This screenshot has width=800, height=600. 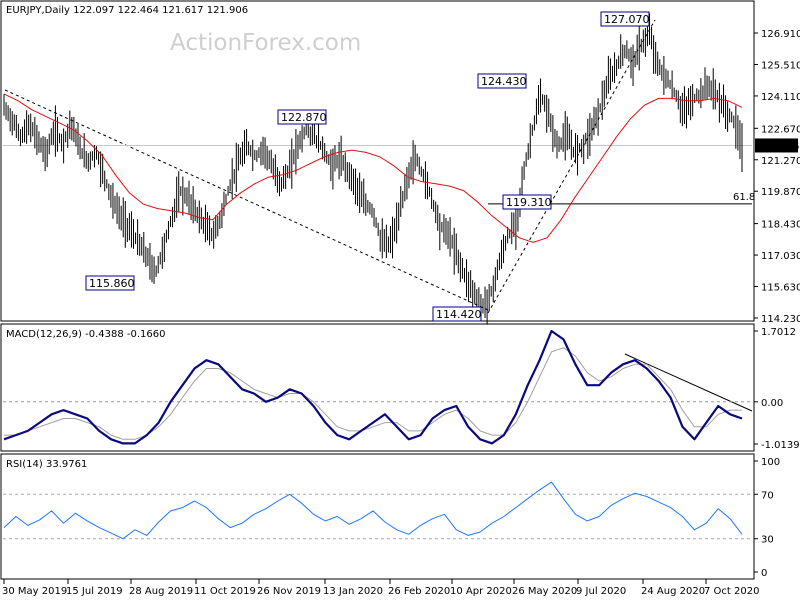 I want to click on watermark: ActionForex.com, so click(x=265, y=43).